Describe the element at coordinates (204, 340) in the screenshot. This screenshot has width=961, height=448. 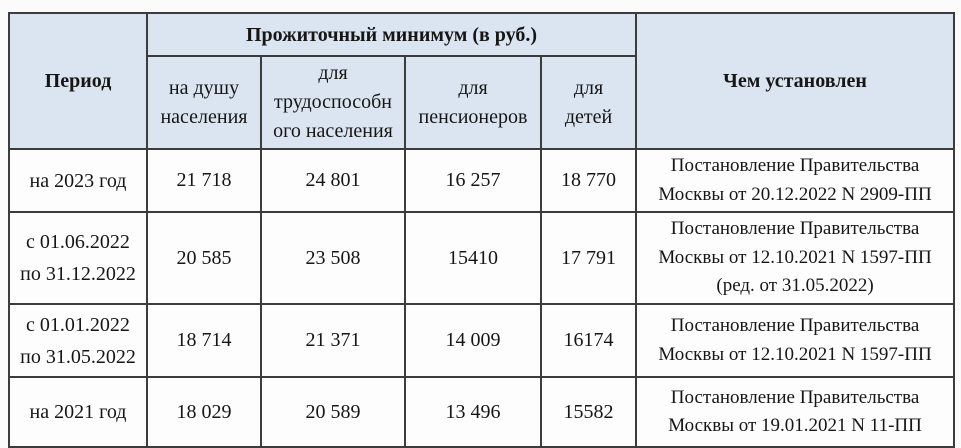
I see `per-capita-cell: 18 714` at that location.